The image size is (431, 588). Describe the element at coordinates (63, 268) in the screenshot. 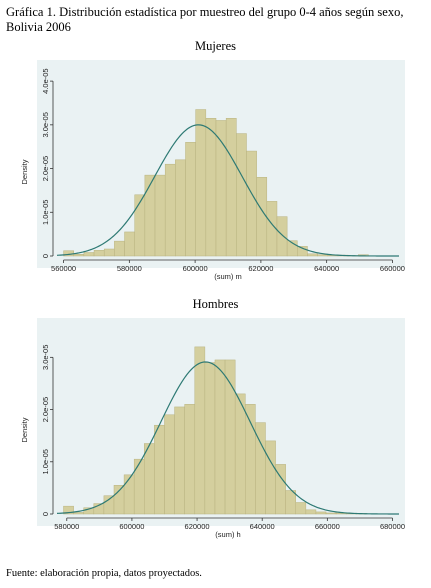

I see `x-tick-label: 560000` at that location.